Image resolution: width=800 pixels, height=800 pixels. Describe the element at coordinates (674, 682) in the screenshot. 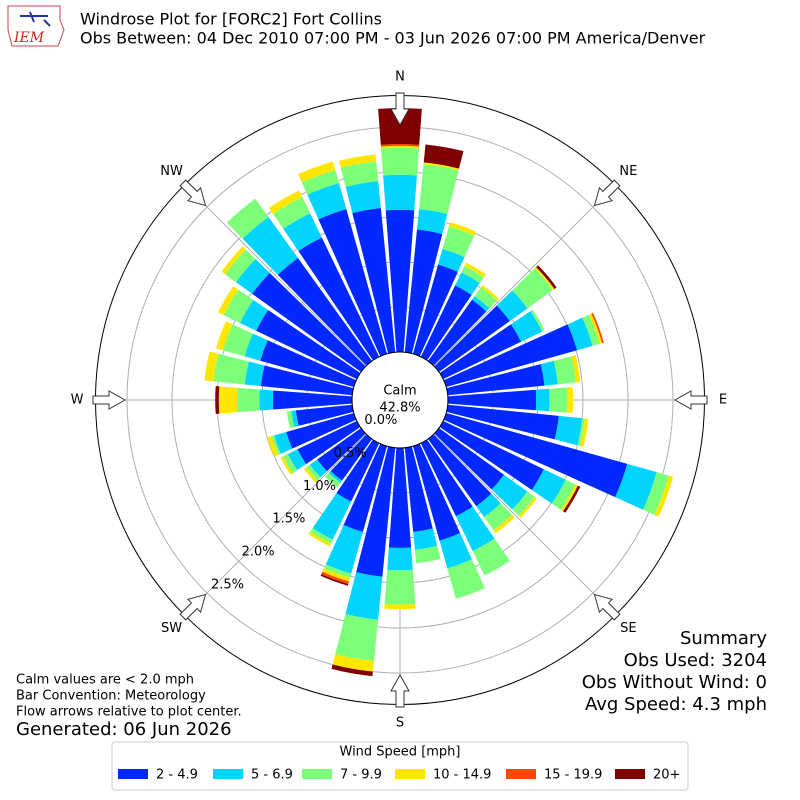

I see `summary-line: Obs Without Wind: 0` at that location.